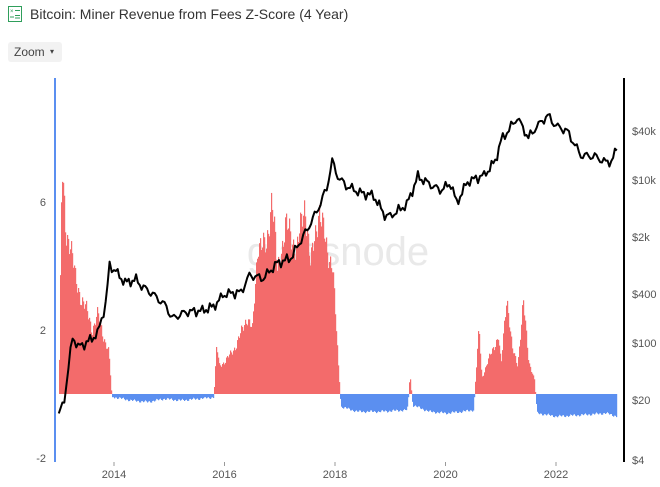 The image size is (660, 487). I want to click on y-right-tick-label-5: $20, so click(641, 401).